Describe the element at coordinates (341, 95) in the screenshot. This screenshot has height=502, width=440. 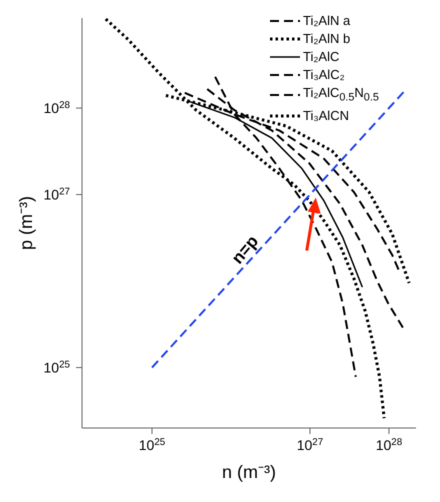
I see `legend-label: Ti₂AlC$_{0.5}$N$_{0.5}$` at that location.